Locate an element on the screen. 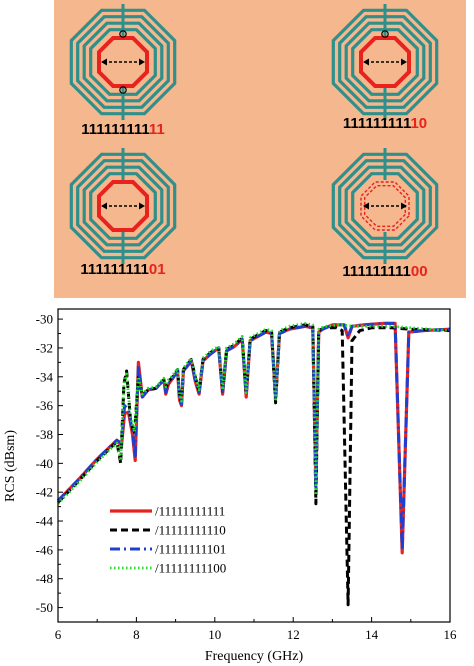 The image size is (474, 666). x-tick-label: 10 is located at coordinates (214, 634).